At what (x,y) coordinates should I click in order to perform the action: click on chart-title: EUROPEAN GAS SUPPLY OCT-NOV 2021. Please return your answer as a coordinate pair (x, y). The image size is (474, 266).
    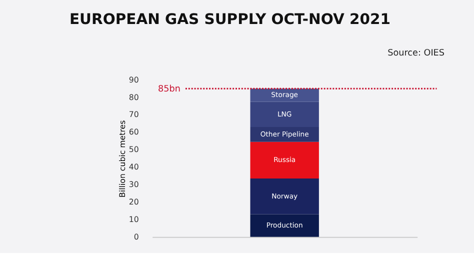
    Looking at the image, I should click on (230, 19).